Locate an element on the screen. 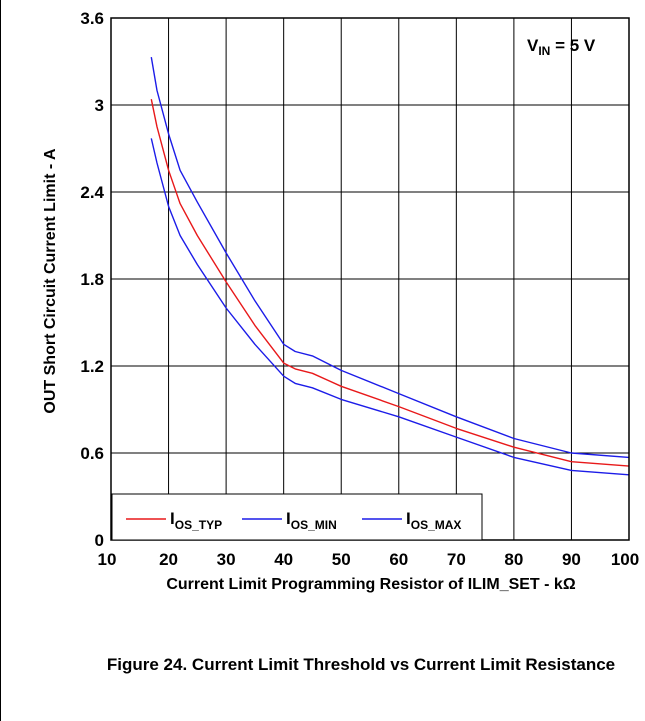 This screenshot has width=645, height=721. legend-label-sub: OS_MAX is located at coordinates (436, 525).